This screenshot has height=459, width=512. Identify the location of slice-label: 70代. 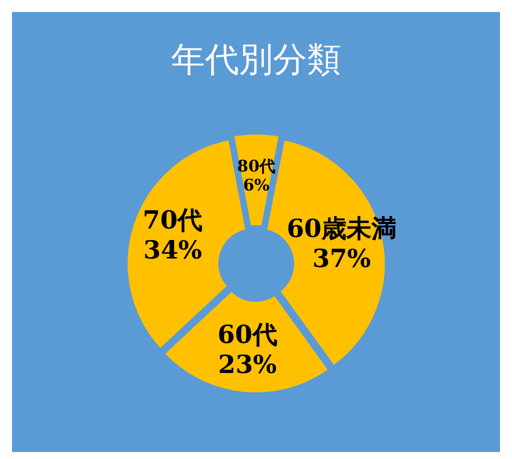
(172, 220).